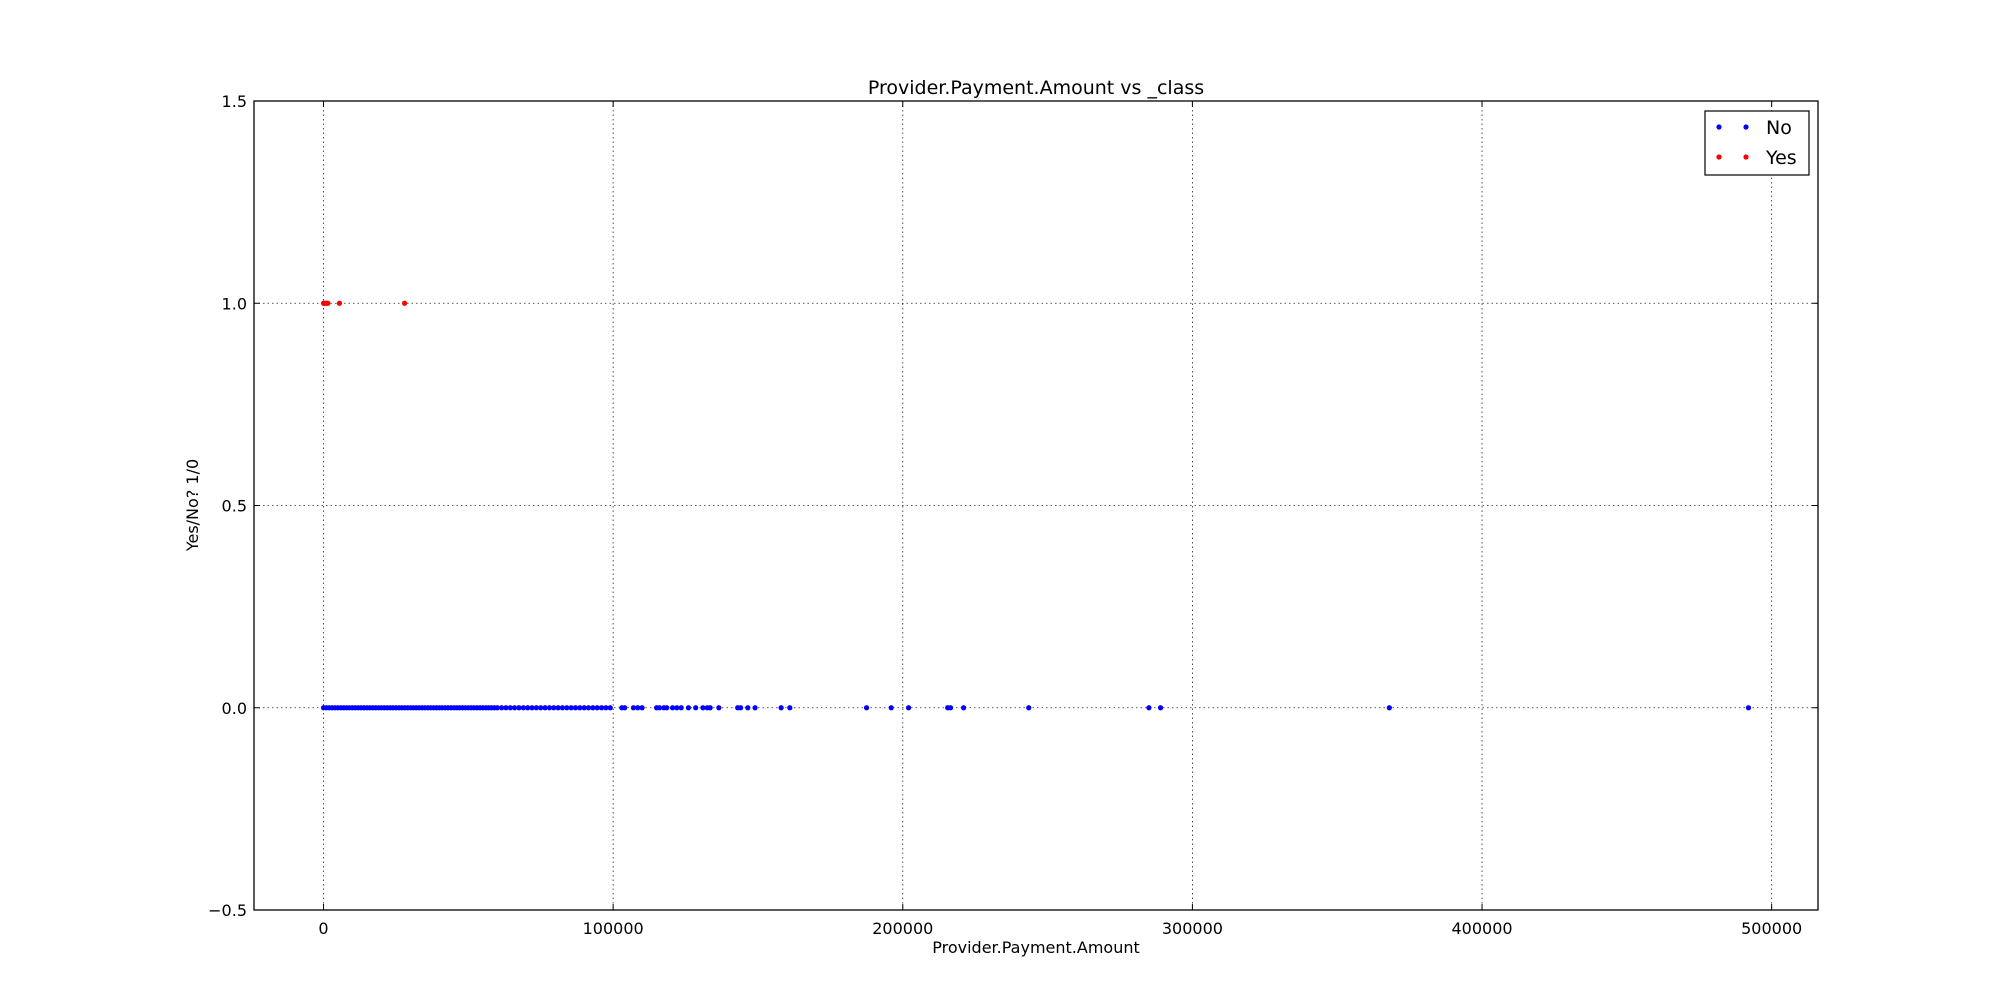 Image resolution: width=2000 pixels, height=1000 pixels. I want to click on x-tick-label: 400000, so click(1481, 928).